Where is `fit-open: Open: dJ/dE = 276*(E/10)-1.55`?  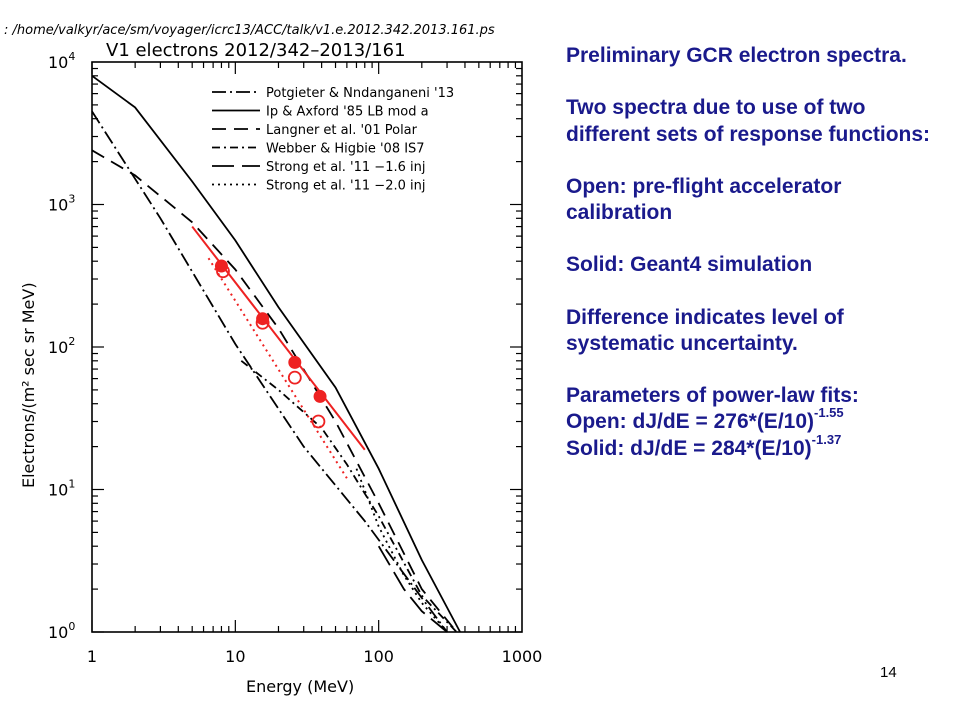 fit-open: Open: dJ/dE = 276*(E/10)-1.55 is located at coordinates (758, 420).